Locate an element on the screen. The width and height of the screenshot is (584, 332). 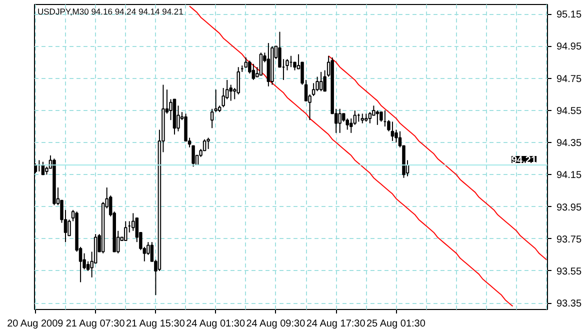
x-tick-label: 21 Aug 15:30 is located at coordinates (156, 324).